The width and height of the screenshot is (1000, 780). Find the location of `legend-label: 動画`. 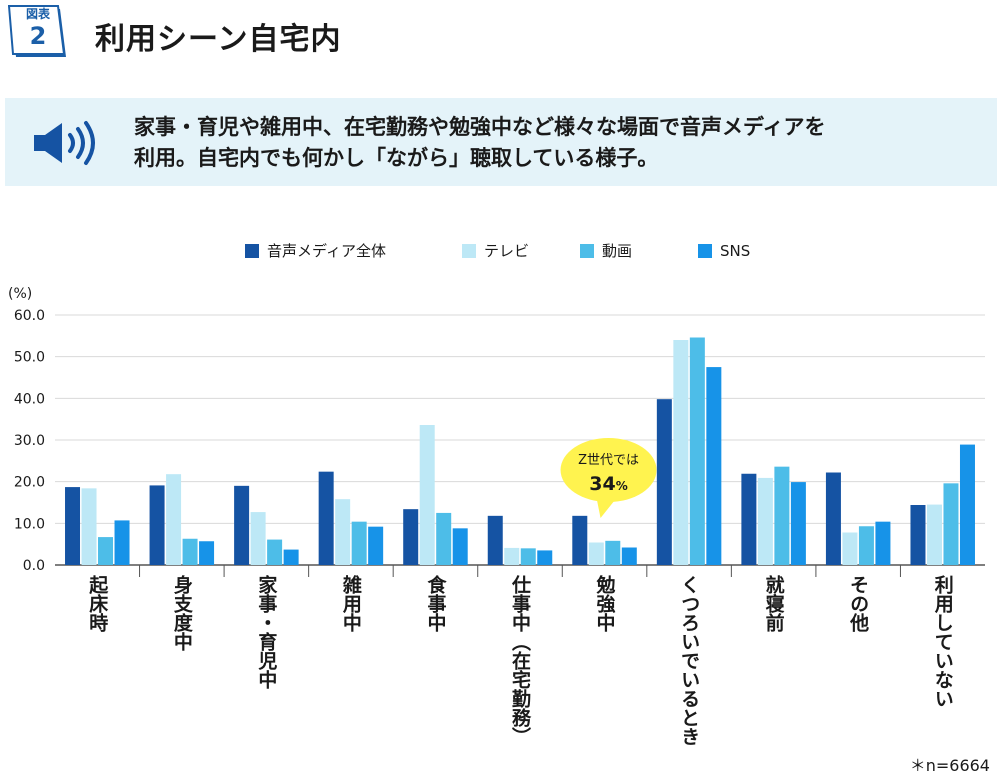

legend-label: 動画 is located at coordinates (617, 251).